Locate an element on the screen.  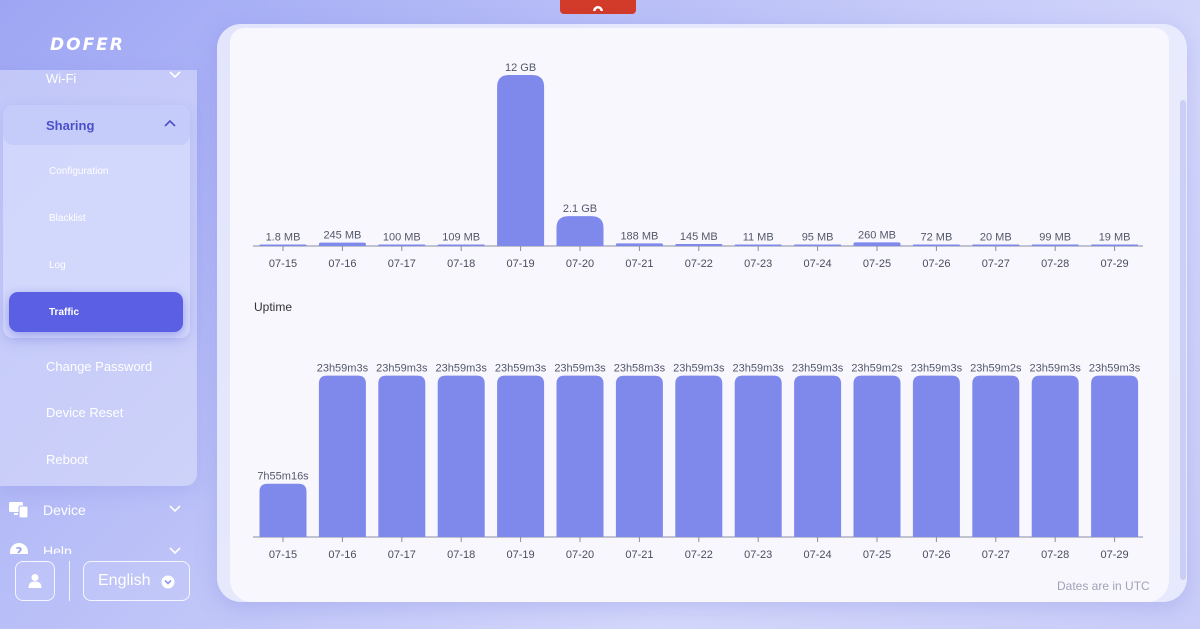
sidebar-item-wifi: Wi-Fi is located at coordinates (98, 78).